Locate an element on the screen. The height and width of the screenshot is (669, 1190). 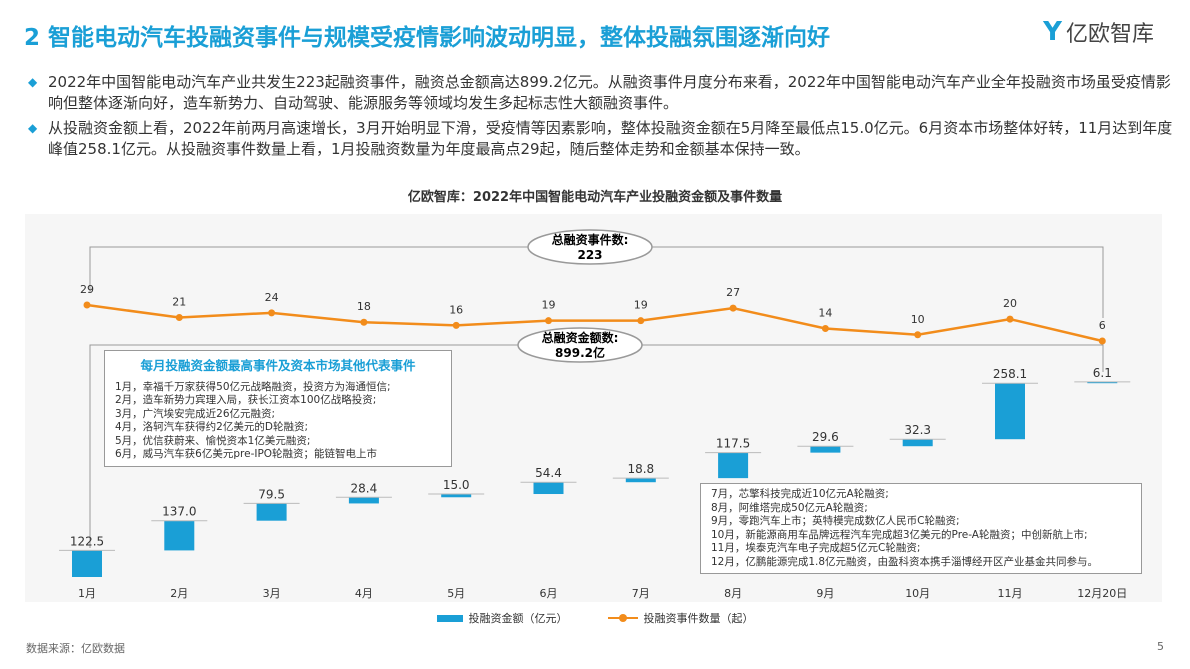
bar-3月 is located at coordinates (271, 512).